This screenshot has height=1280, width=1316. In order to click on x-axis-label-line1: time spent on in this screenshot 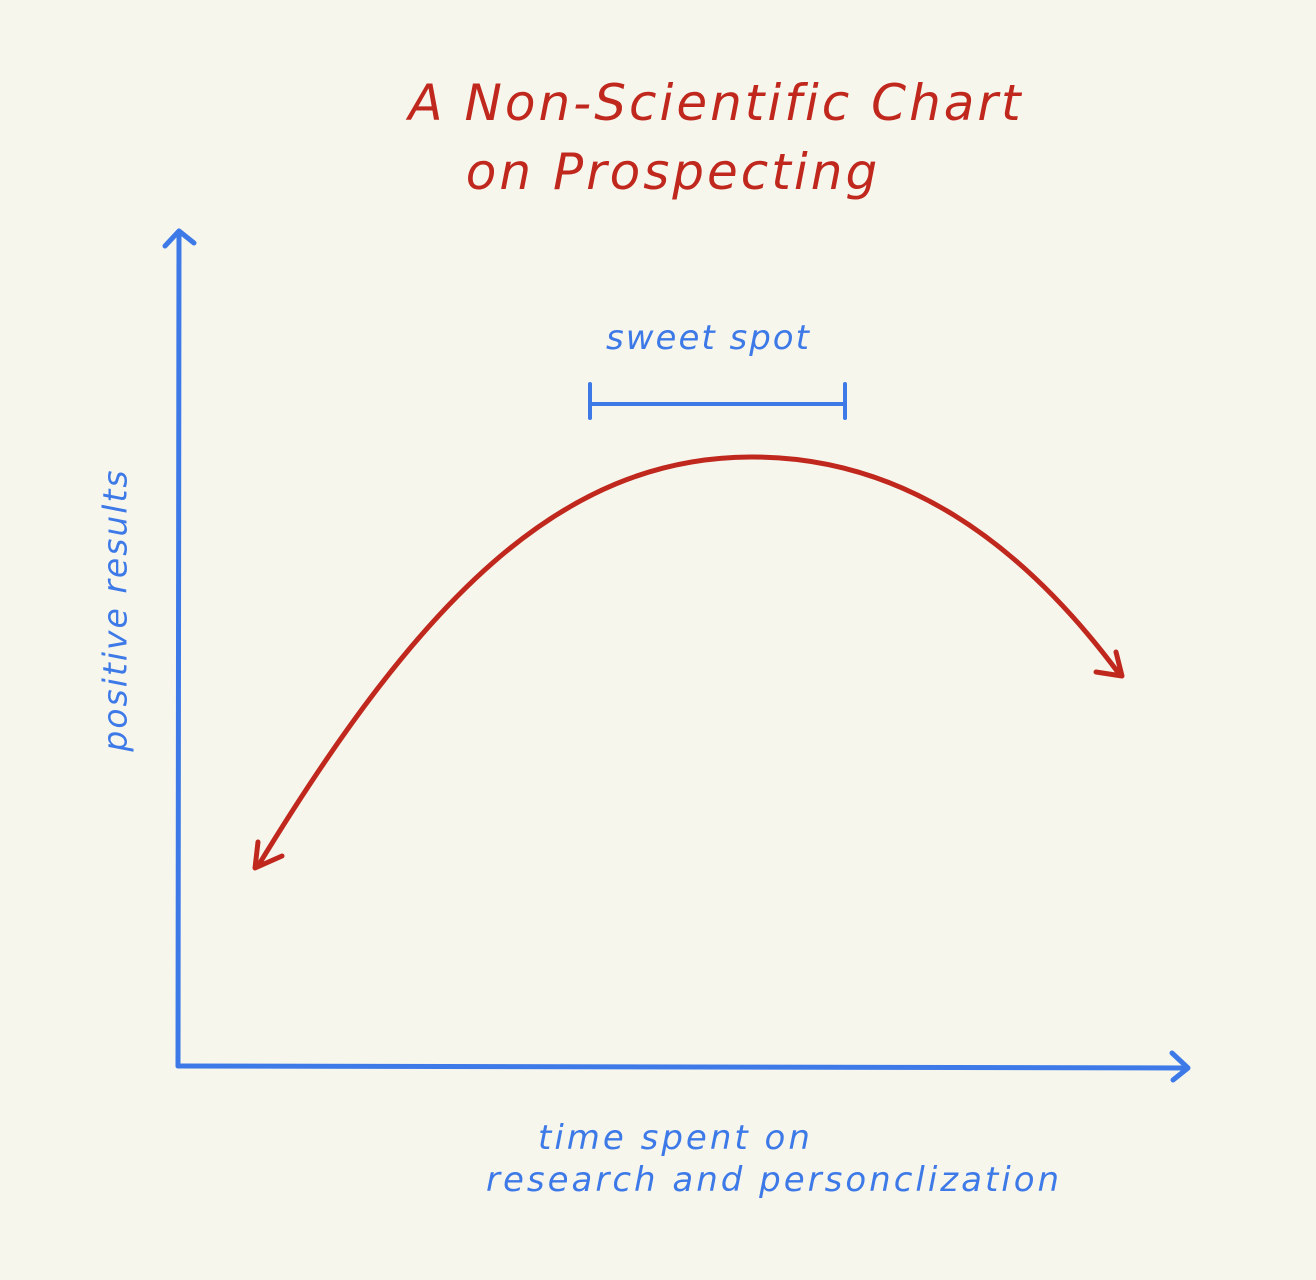, I will do `click(675, 1138)`.